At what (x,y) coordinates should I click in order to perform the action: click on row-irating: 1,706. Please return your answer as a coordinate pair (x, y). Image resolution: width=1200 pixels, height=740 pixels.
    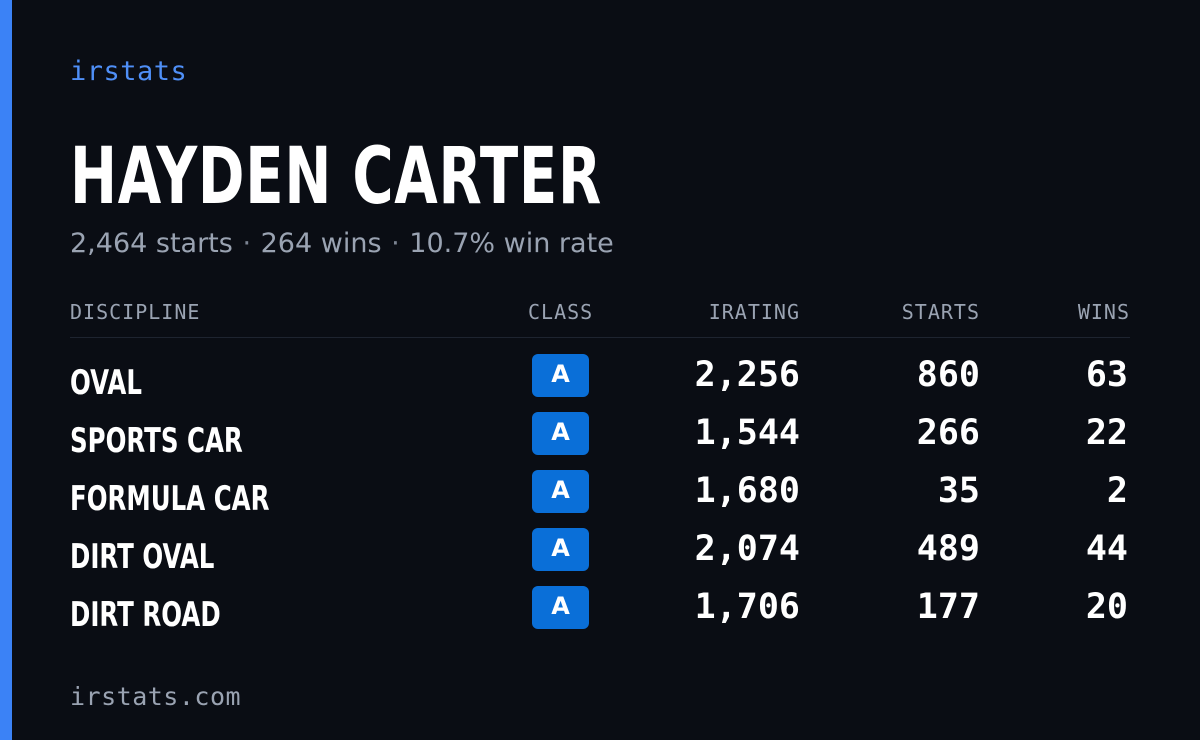
    Looking at the image, I should click on (747, 607).